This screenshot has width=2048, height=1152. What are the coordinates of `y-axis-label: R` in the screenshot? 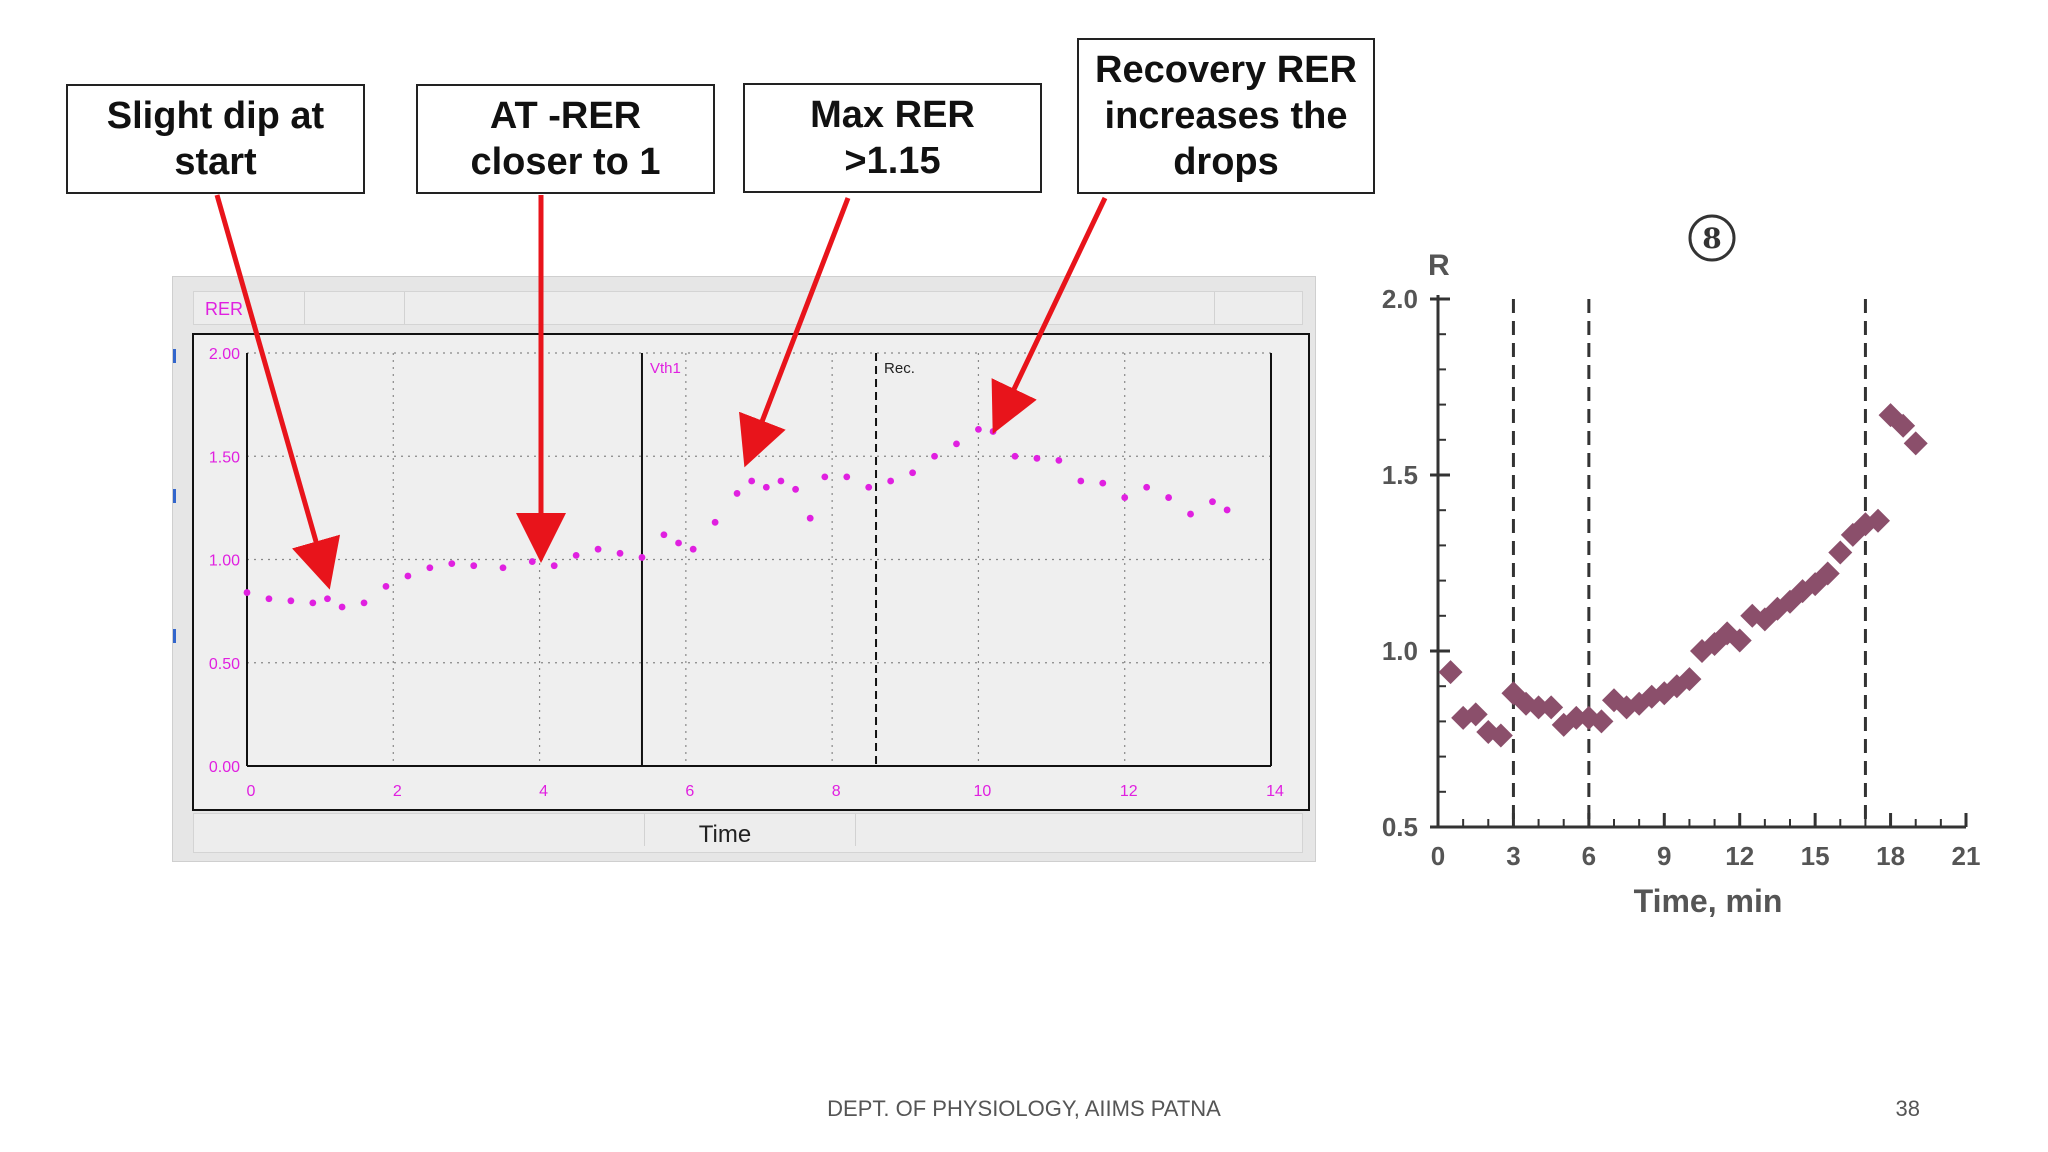 It's located at (1439, 265).